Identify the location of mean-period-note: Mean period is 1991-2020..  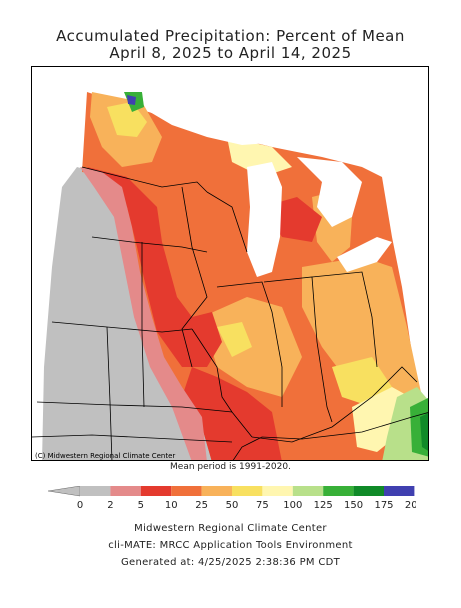
(230, 467).